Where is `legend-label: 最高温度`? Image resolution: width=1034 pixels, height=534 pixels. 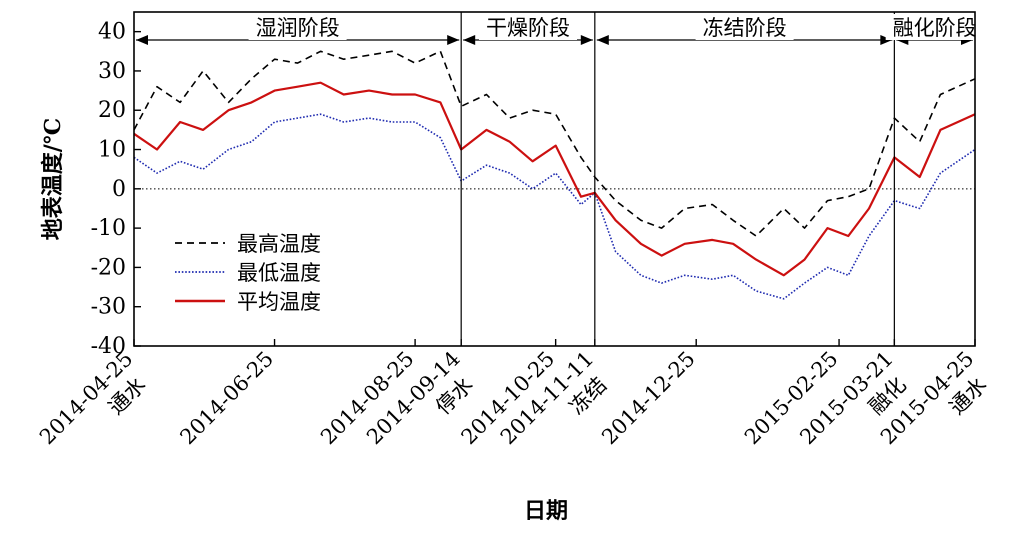 legend-label: 最高温度 is located at coordinates (279, 244).